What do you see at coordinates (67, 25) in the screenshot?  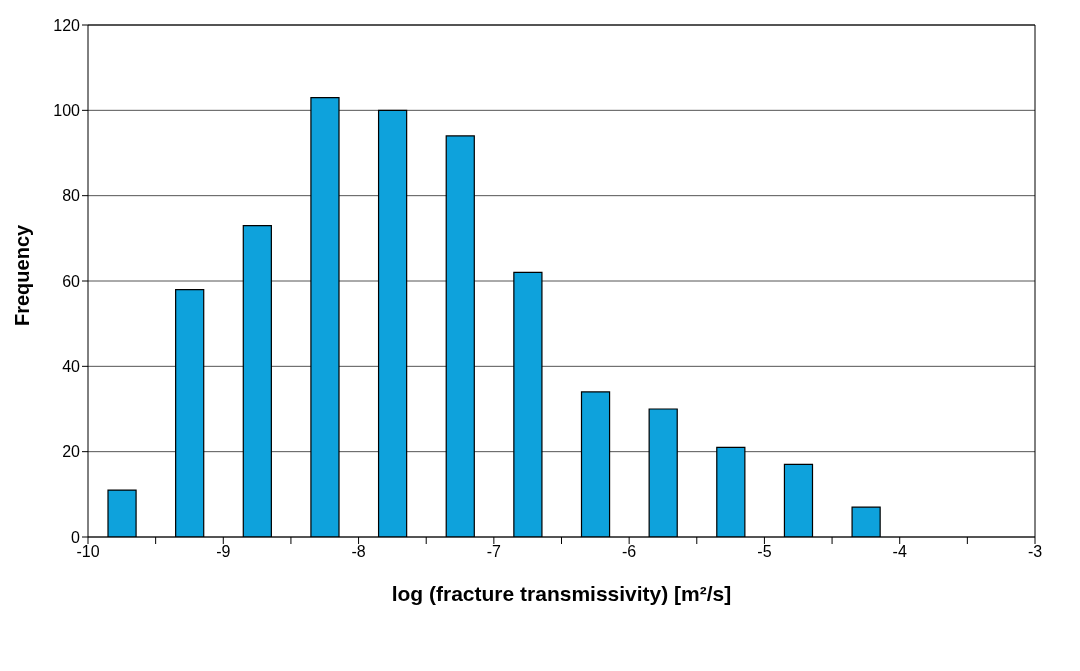 I see `y-tick-label: 120` at bounding box center [67, 25].